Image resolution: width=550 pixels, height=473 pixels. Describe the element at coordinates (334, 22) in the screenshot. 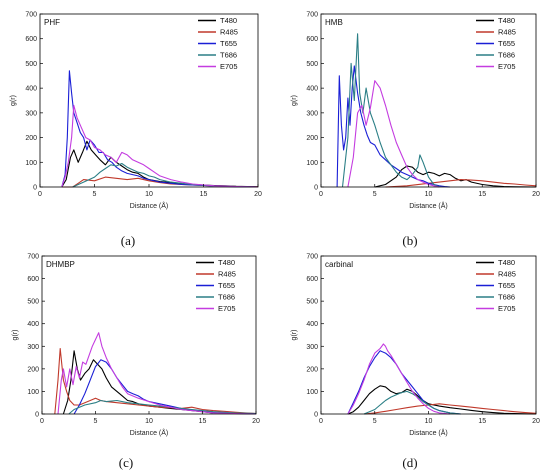

I see `chart-title: HMB` at that location.